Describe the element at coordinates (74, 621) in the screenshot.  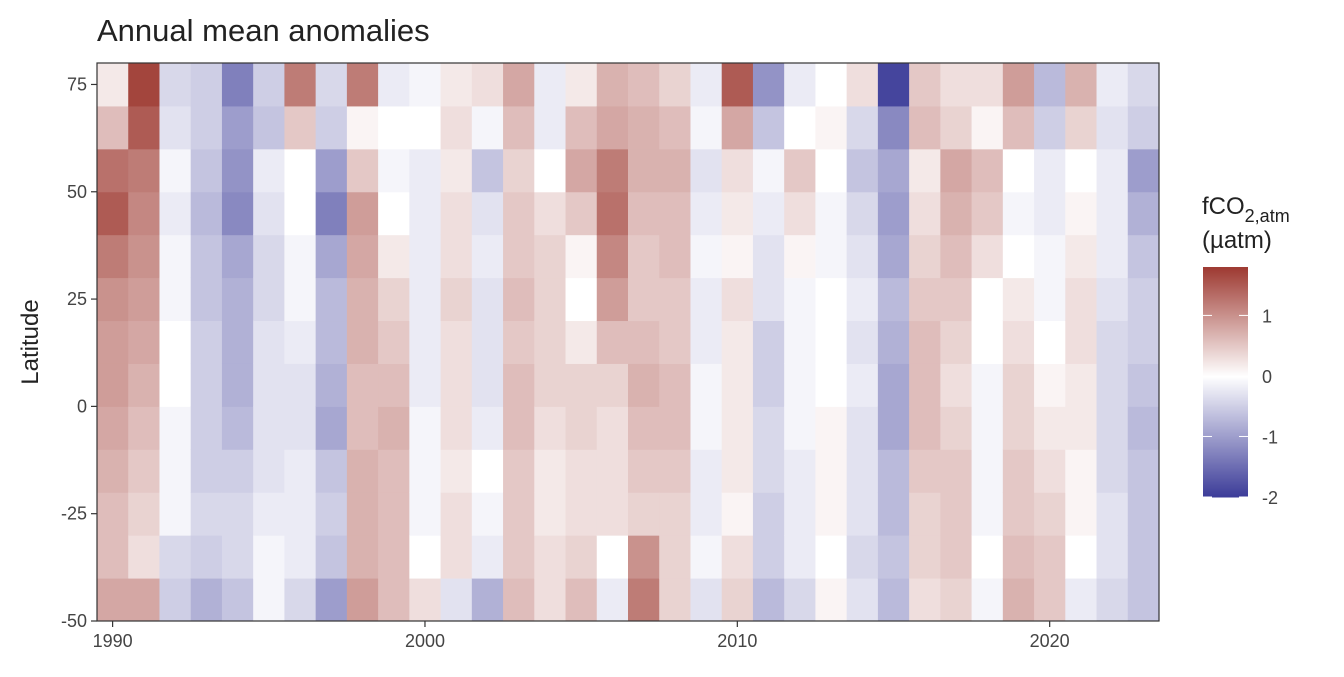
I see `y-tick-label: -50` at that location.